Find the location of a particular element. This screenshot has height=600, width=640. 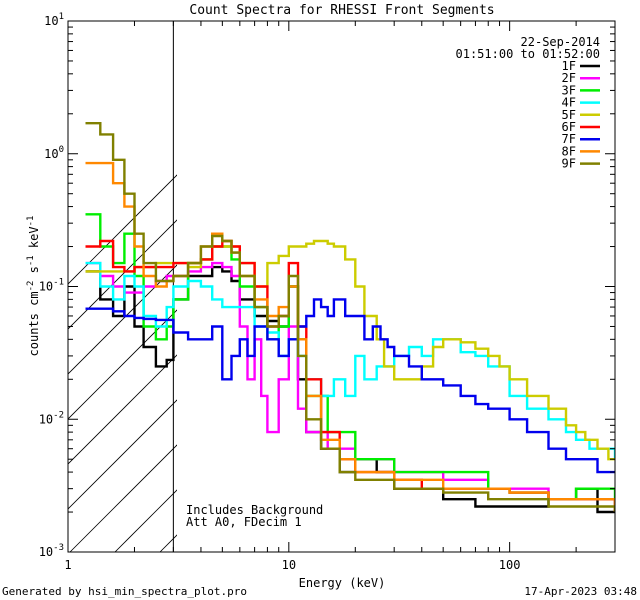

y-tick-labels: 10⁻³ 10⁻² 10⁻¹ 10⁰ 10¹ is located at coordinates (51, 285).